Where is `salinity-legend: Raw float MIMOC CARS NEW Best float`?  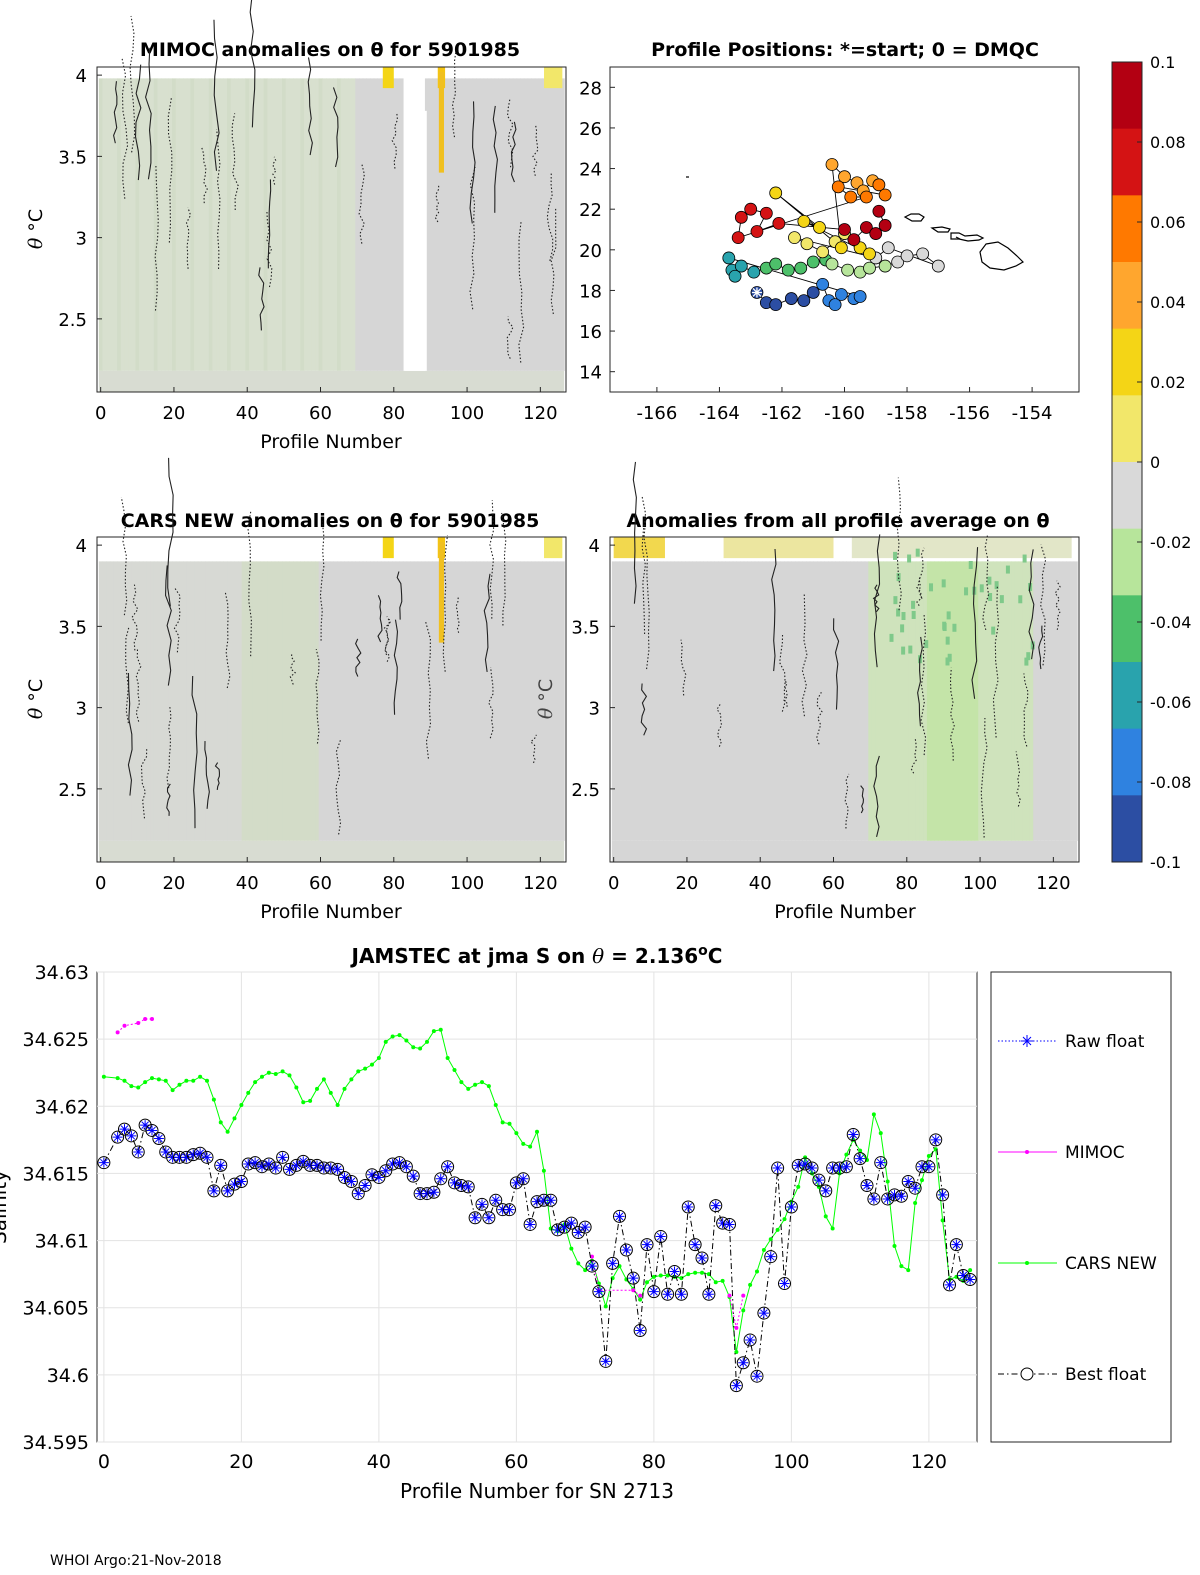 salinity-legend: Raw float MIMOC CARS NEW Best float is located at coordinates (1081, 1207).